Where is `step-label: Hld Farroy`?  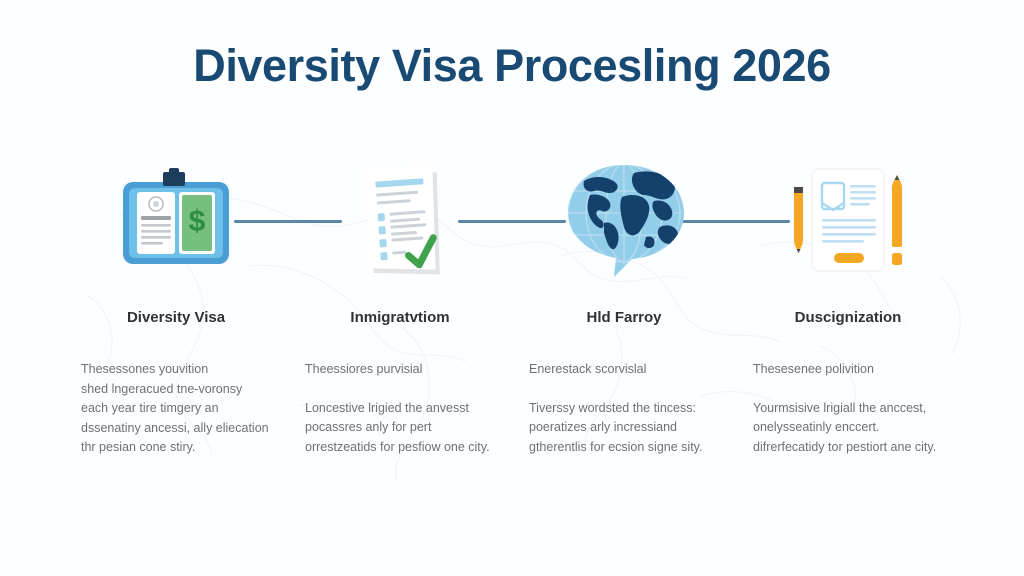 step-label: Hld Farroy is located at coordinates (624, 317).